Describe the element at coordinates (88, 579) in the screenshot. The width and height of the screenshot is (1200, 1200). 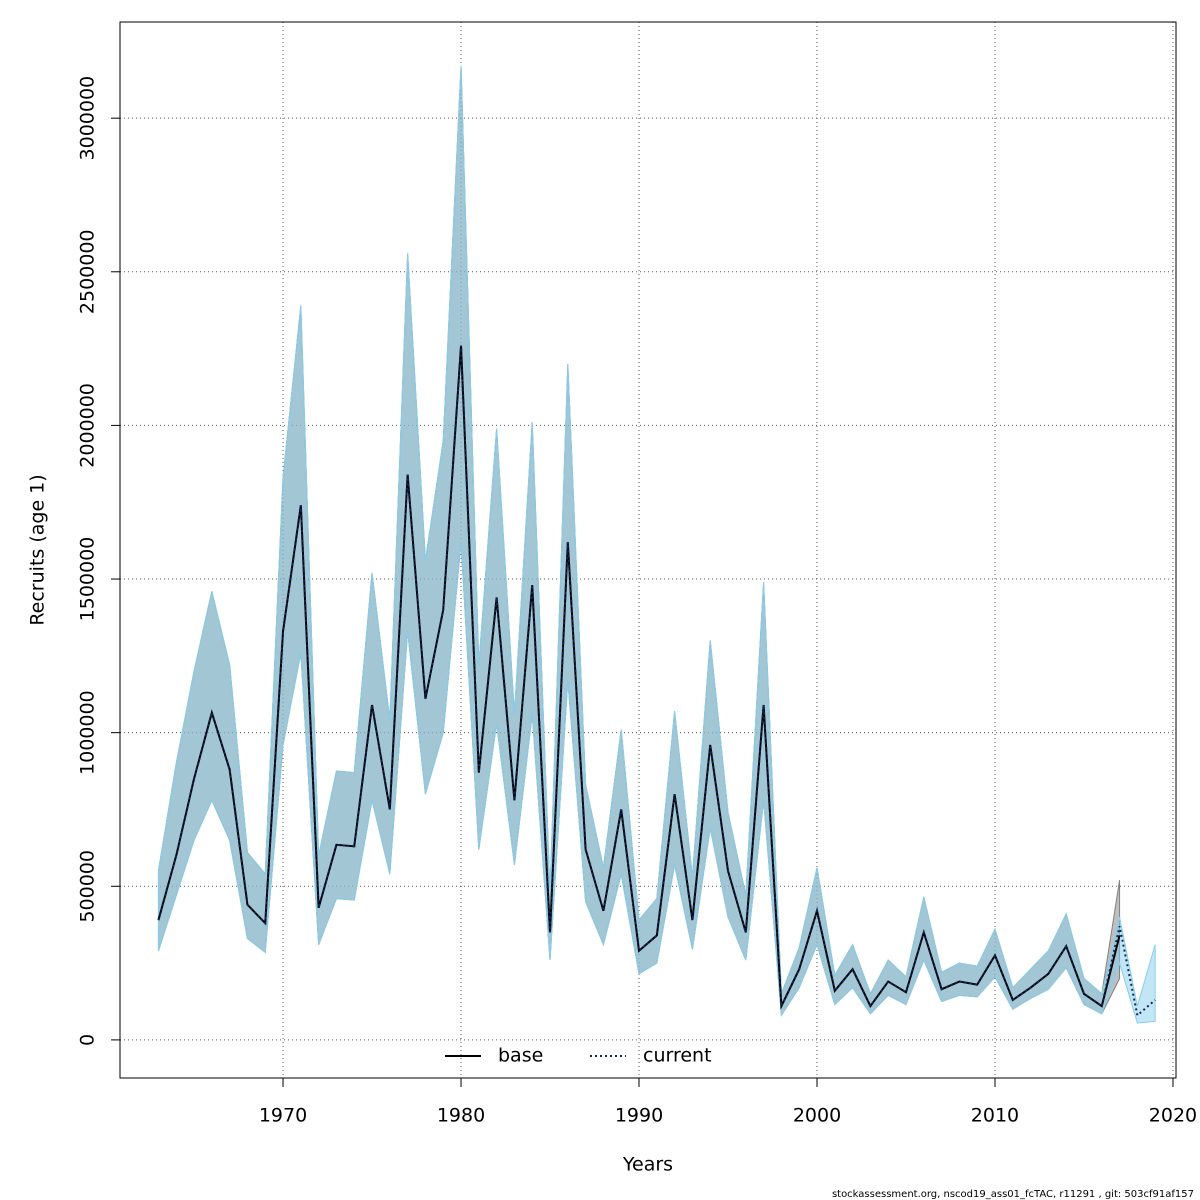
I see `y-tick-label: 1500000` at that location.